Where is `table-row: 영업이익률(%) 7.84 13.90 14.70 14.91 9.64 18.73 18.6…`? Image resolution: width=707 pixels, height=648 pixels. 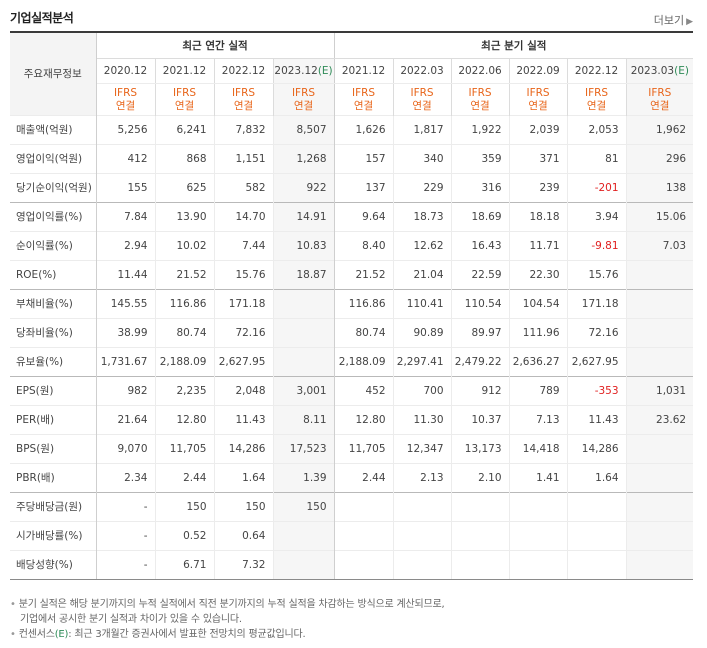
table-row: 영업이익률(%) 7.84 13.90 14.70 14.91 9.64 18.73 18.6… is located at coordinates (352, 216).